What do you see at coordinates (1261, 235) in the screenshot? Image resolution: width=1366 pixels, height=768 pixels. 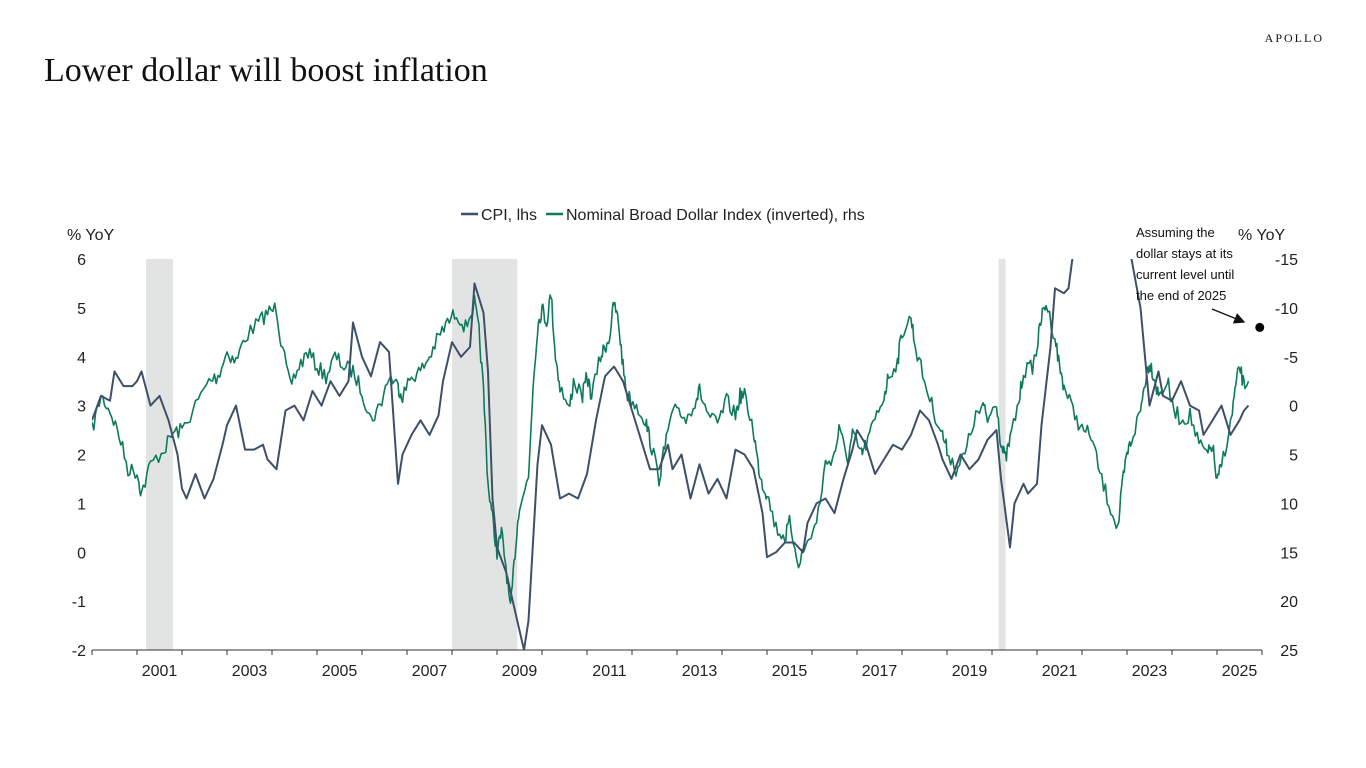 I see `right-axis-label: % YoY` at bounding box center [1261, 235].